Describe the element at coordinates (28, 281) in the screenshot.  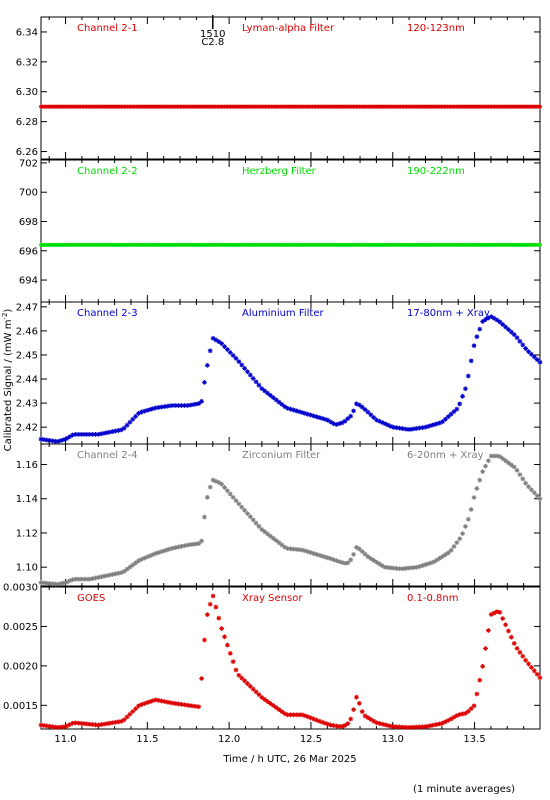
I see `y-tick-label: 694` at that location.